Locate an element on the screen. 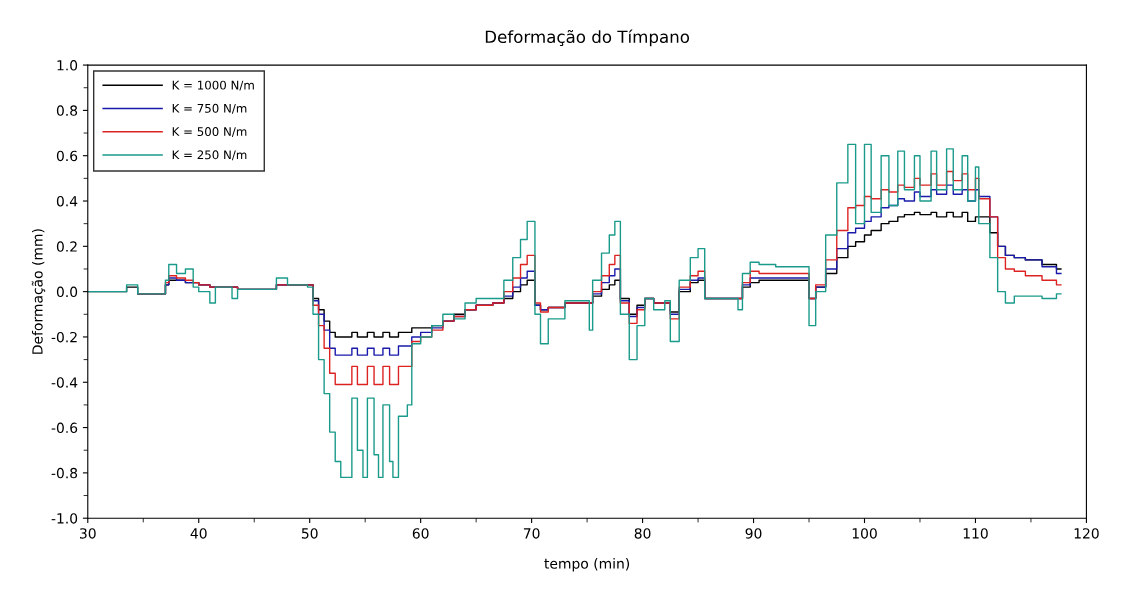 This screenshot has width=1140, height=597. y-tick-label: 0.2 is located at coordinates (66, 246).